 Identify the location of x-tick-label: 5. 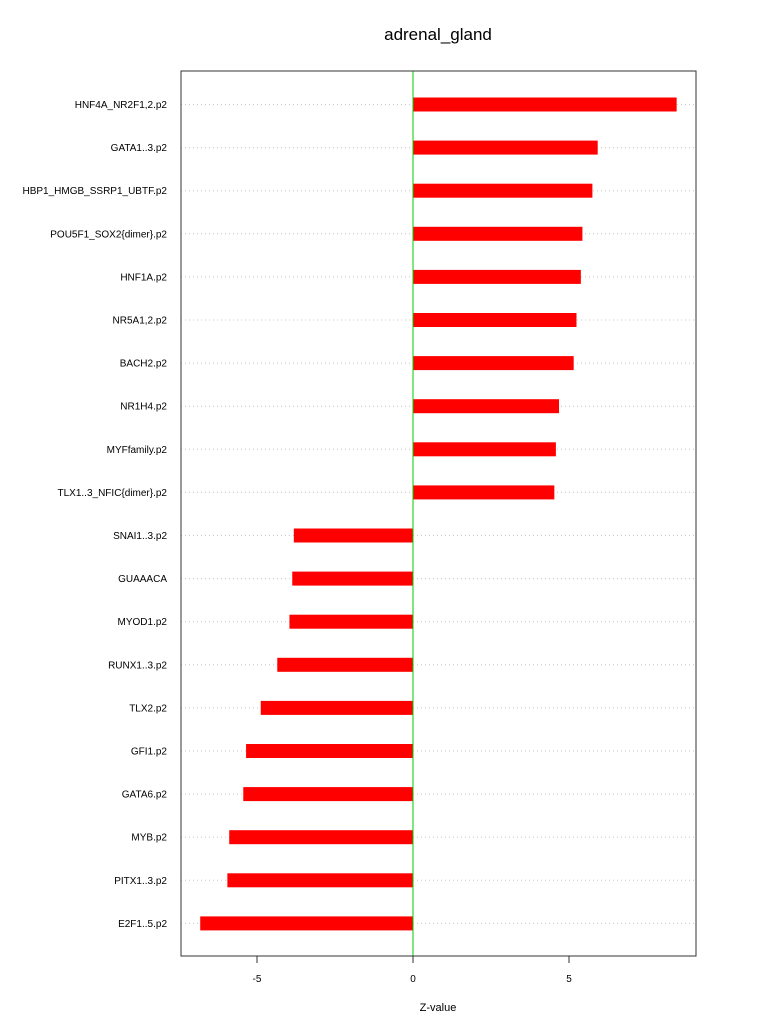
(569, 979).